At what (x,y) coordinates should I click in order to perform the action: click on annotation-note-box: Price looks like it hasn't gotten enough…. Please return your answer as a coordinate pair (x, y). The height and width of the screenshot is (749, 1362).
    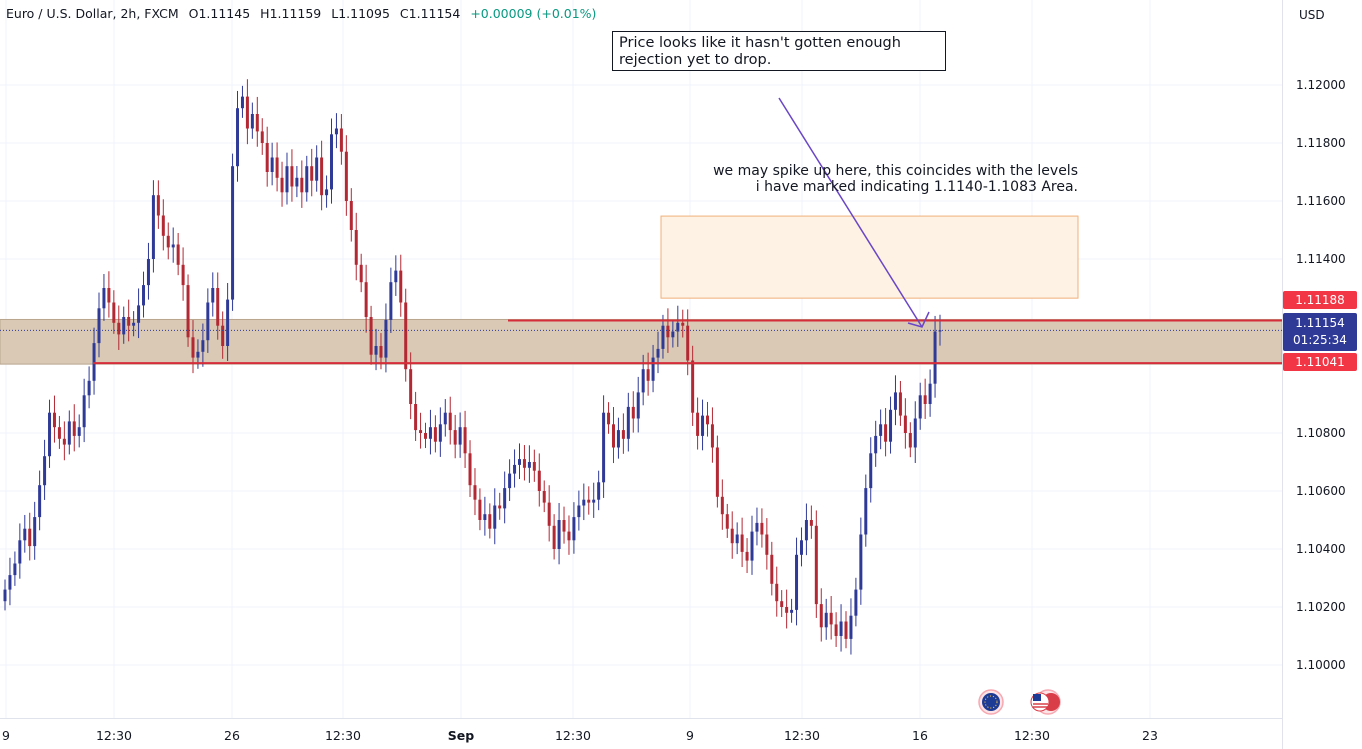
    Looking at the image, I should click on (779, 51).